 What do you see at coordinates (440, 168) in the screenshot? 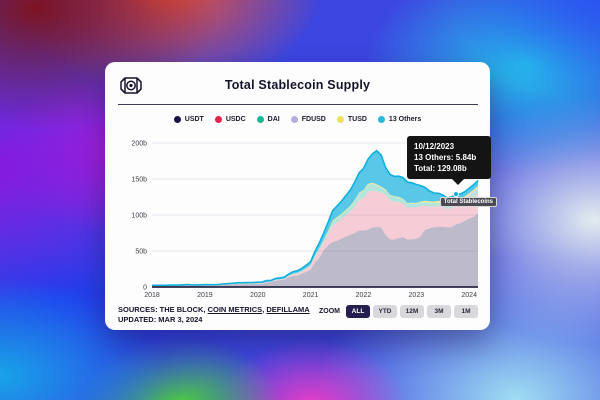
I see `tooltip-total-value: Total: 129.08b` at bounding box center [440, 168].